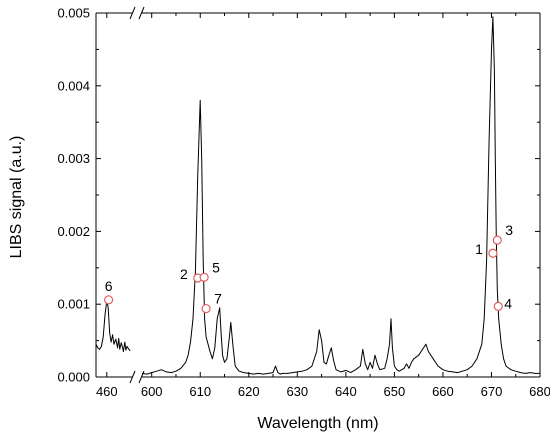 This screenshot has width=550, height=438. I want to click on x-tick-label: 640, so click(346, 391).